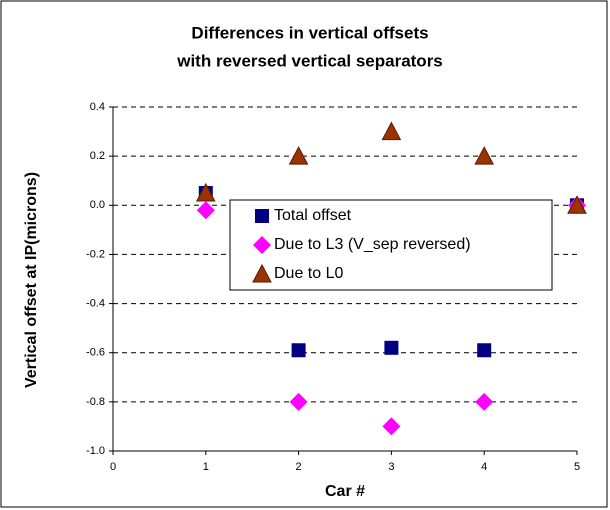  Describe the element at coordinates (95, 254) in the screenshot. I see `y-tick-label: -0.2` at that location.